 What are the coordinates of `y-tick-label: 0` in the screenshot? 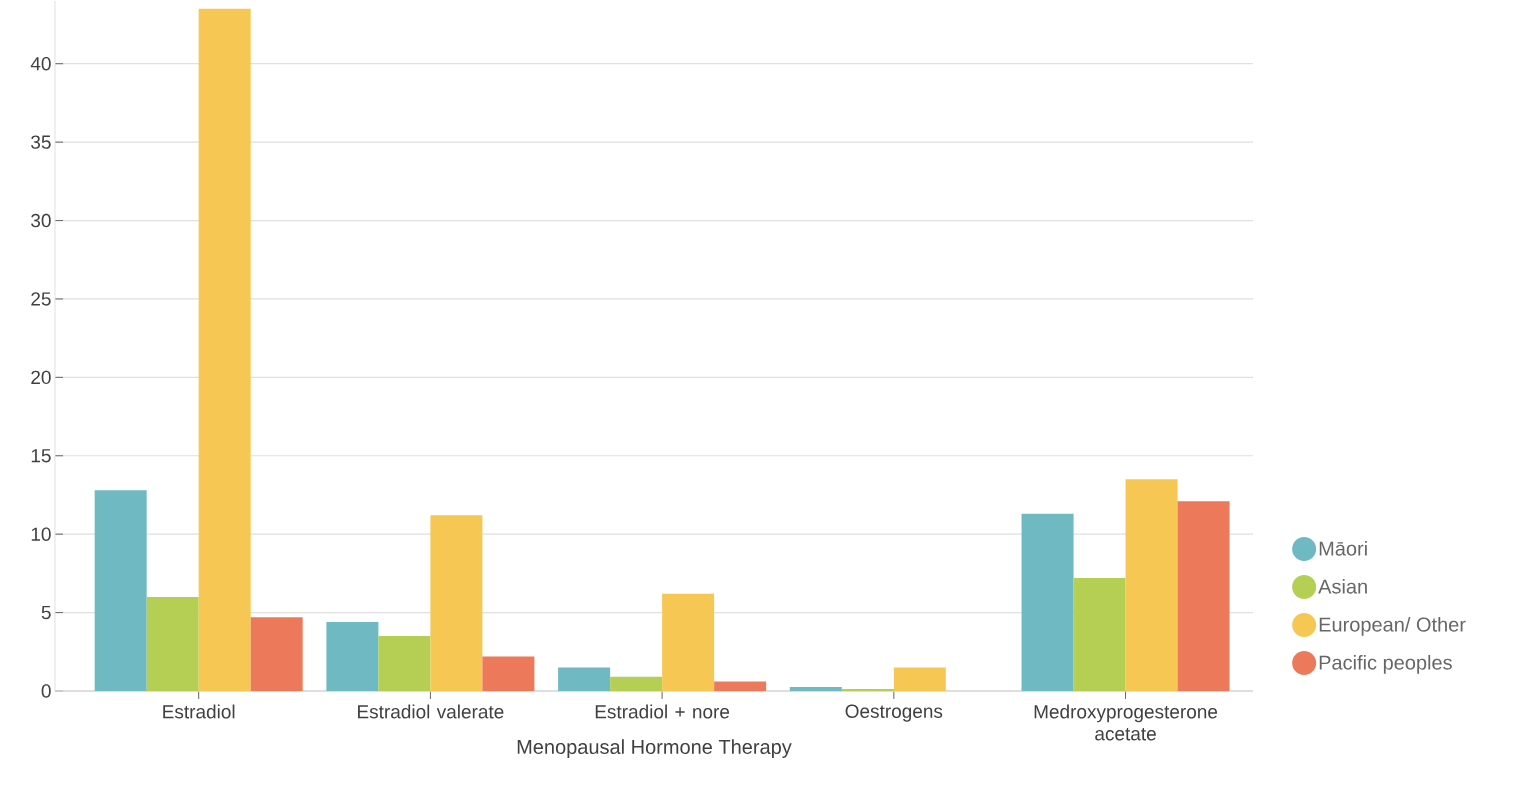 It's located at (46, 691).